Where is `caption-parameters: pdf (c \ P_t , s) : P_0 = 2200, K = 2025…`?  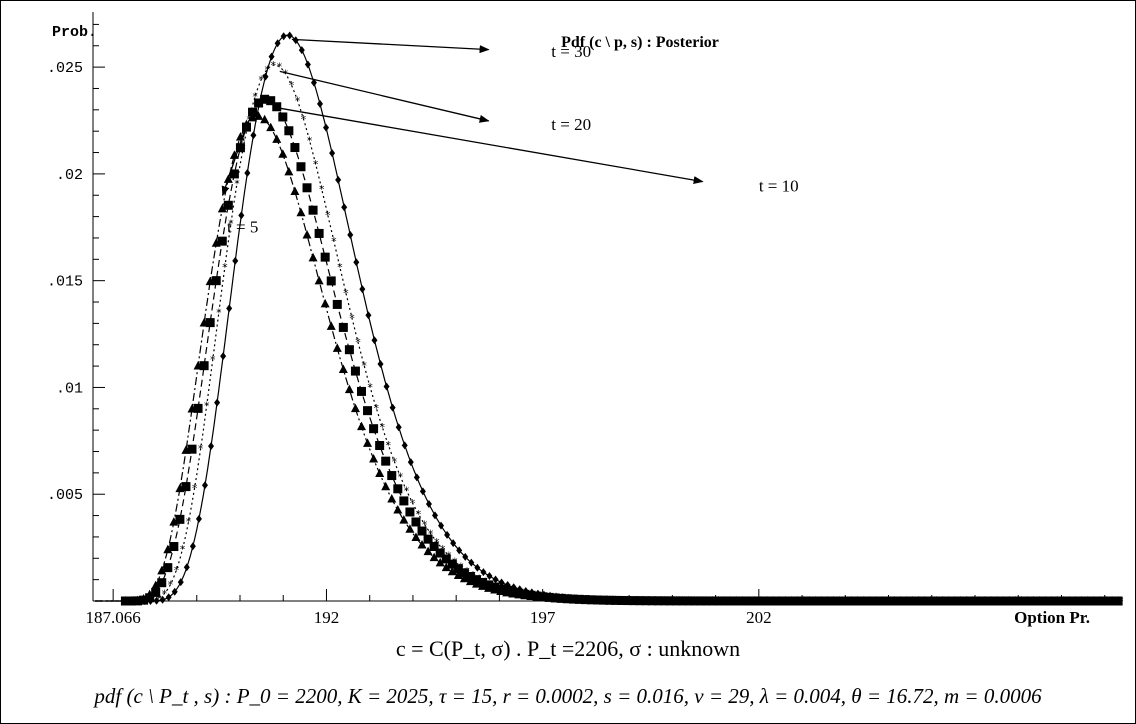 caption-parameters: pdf (c \ P_t , s) : P_0 = 2200, K = 2025… is located at coordinates (568, 696).